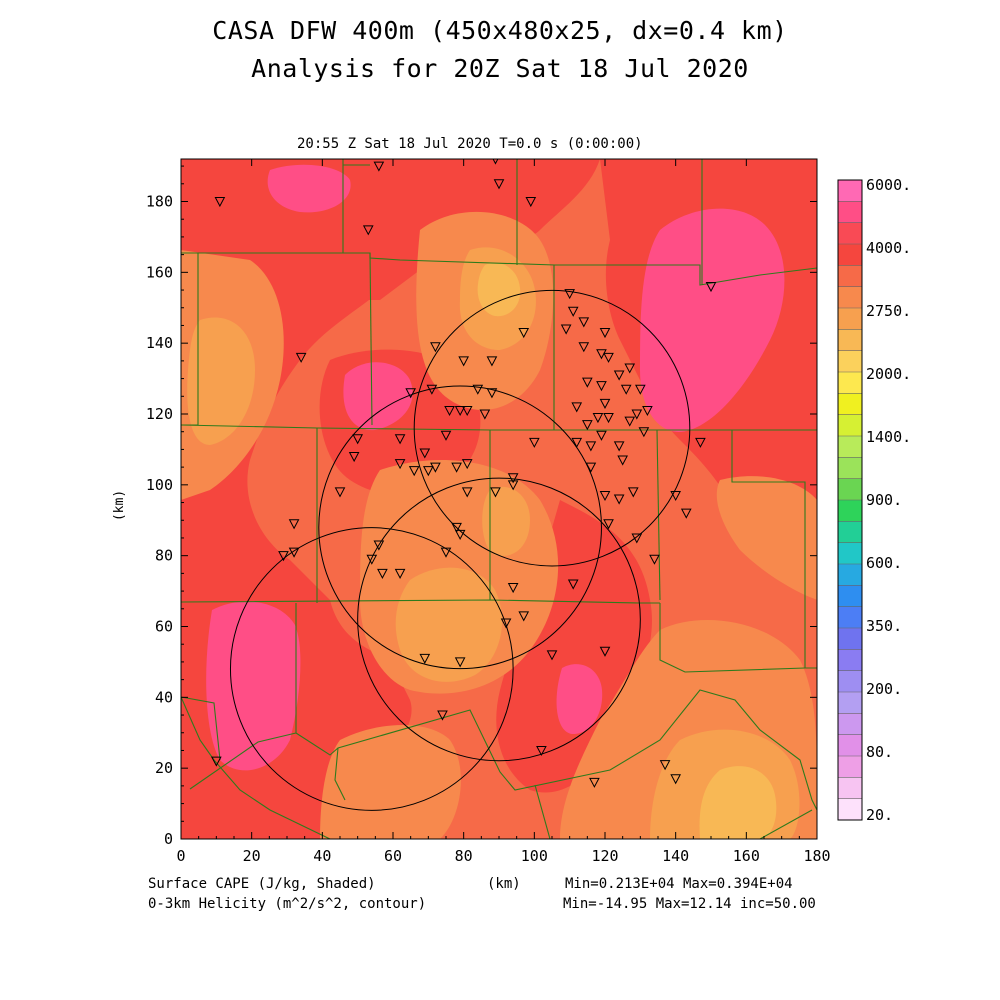 The width and height of the screenshot is (1000, 1000). Describe the element at coordinates (252, 856) in the screenshot. I see `x-tick-label: 20` at that location.